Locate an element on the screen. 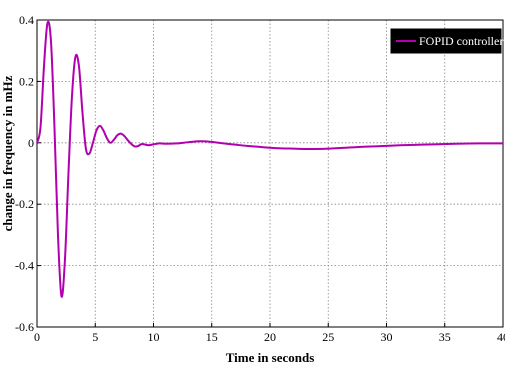 The height and width of the screenshot is (367, 505). x-tick-label: 20 is located at coordinates (270, 337).